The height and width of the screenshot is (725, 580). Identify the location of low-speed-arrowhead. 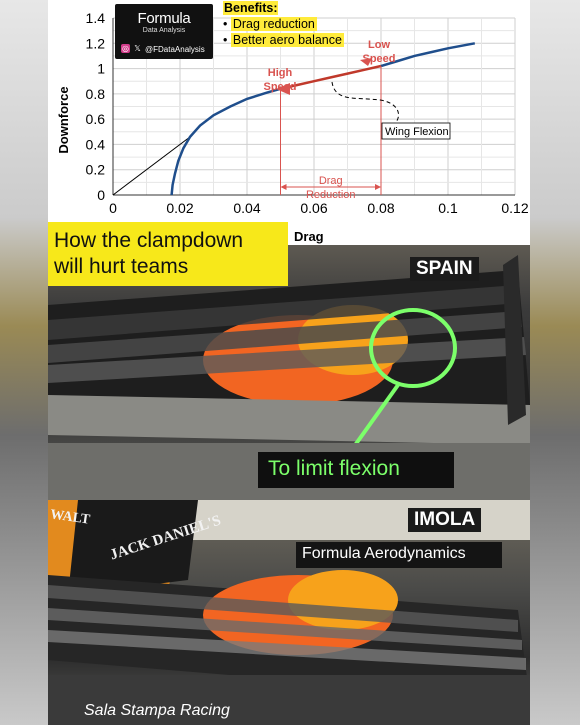
(366, 62).